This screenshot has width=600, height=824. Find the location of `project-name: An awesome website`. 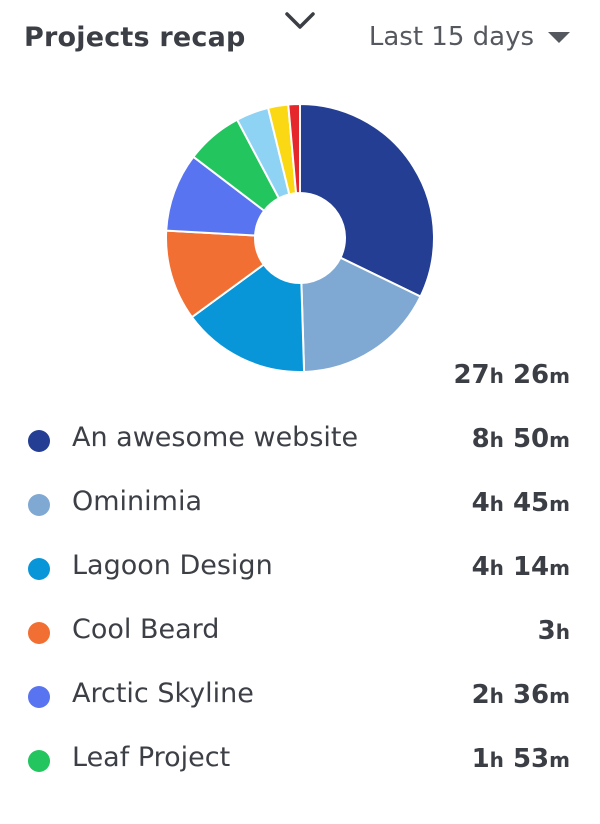

project-name: An awesome website is located at coordinates (215, 437).